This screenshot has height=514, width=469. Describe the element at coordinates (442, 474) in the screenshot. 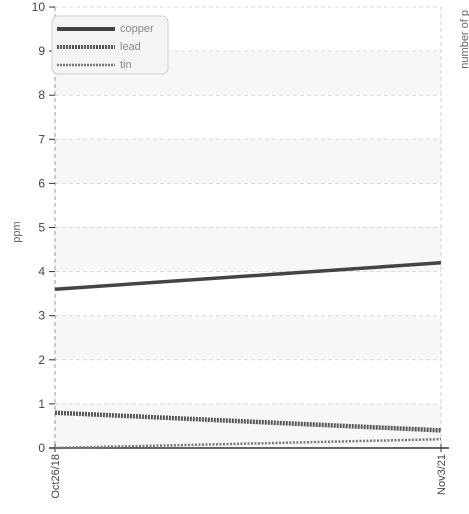

I see `x-tick-label: Nov3/21` at that location.